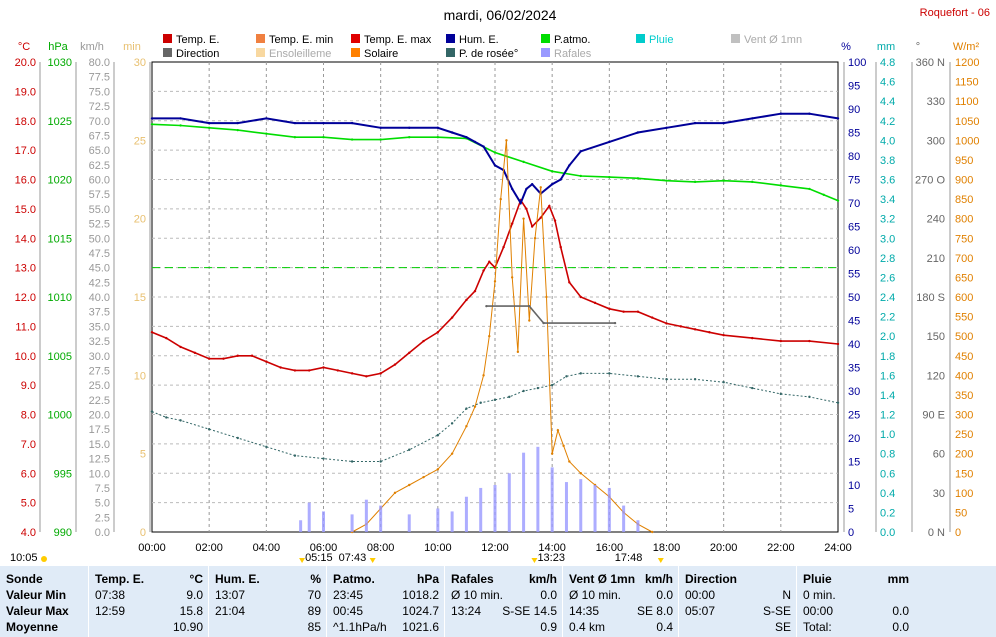  I want to click on summary-column-title: P.atmo. hPa, so click(386, 580).